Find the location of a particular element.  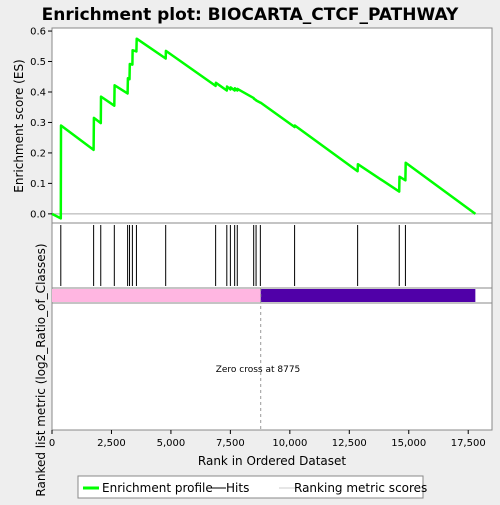

zero-cross-label: Zero cross at 8775 is located at coordinates (258, 370).